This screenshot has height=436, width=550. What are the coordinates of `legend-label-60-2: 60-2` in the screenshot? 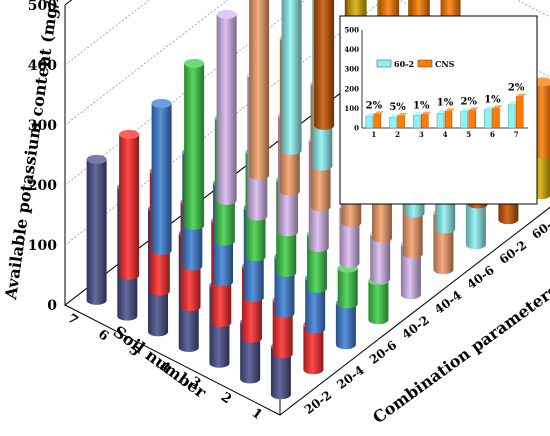 It's located at (404, 64).